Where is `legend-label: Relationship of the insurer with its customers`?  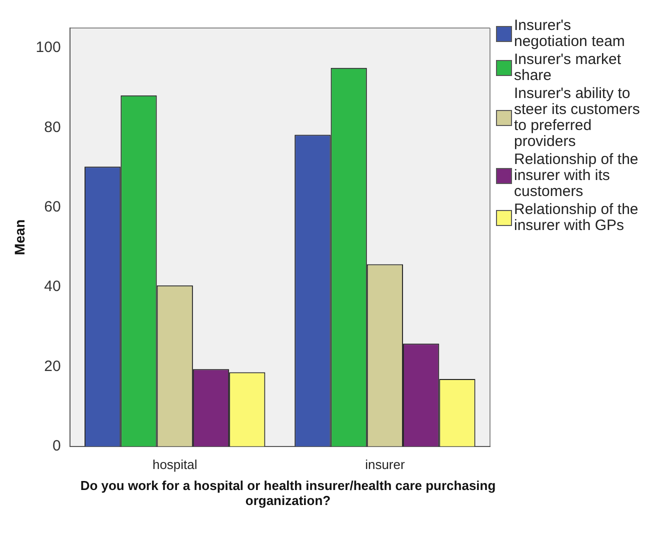 legend-label: Relationship of the insurer with its customers is located at coordinates (577, 175).